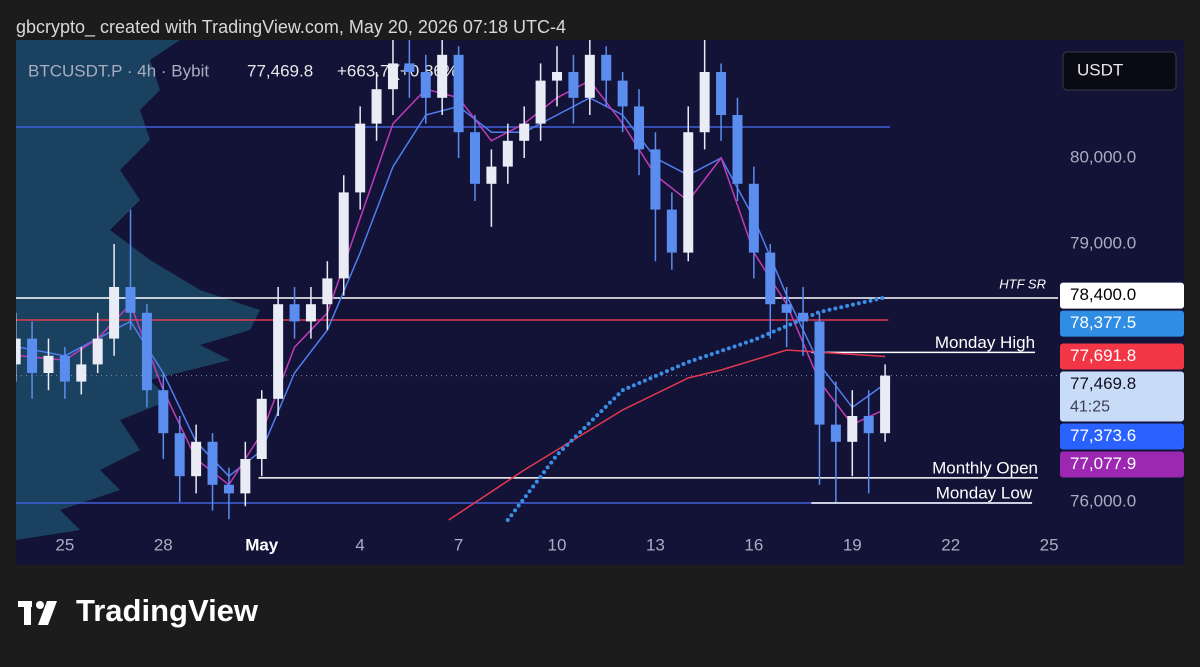 This screenshot has width=1200, height=667. Describe the element at coordinates (359, 544) in the screenshot. I see `x-tick-label: 4` at that location.